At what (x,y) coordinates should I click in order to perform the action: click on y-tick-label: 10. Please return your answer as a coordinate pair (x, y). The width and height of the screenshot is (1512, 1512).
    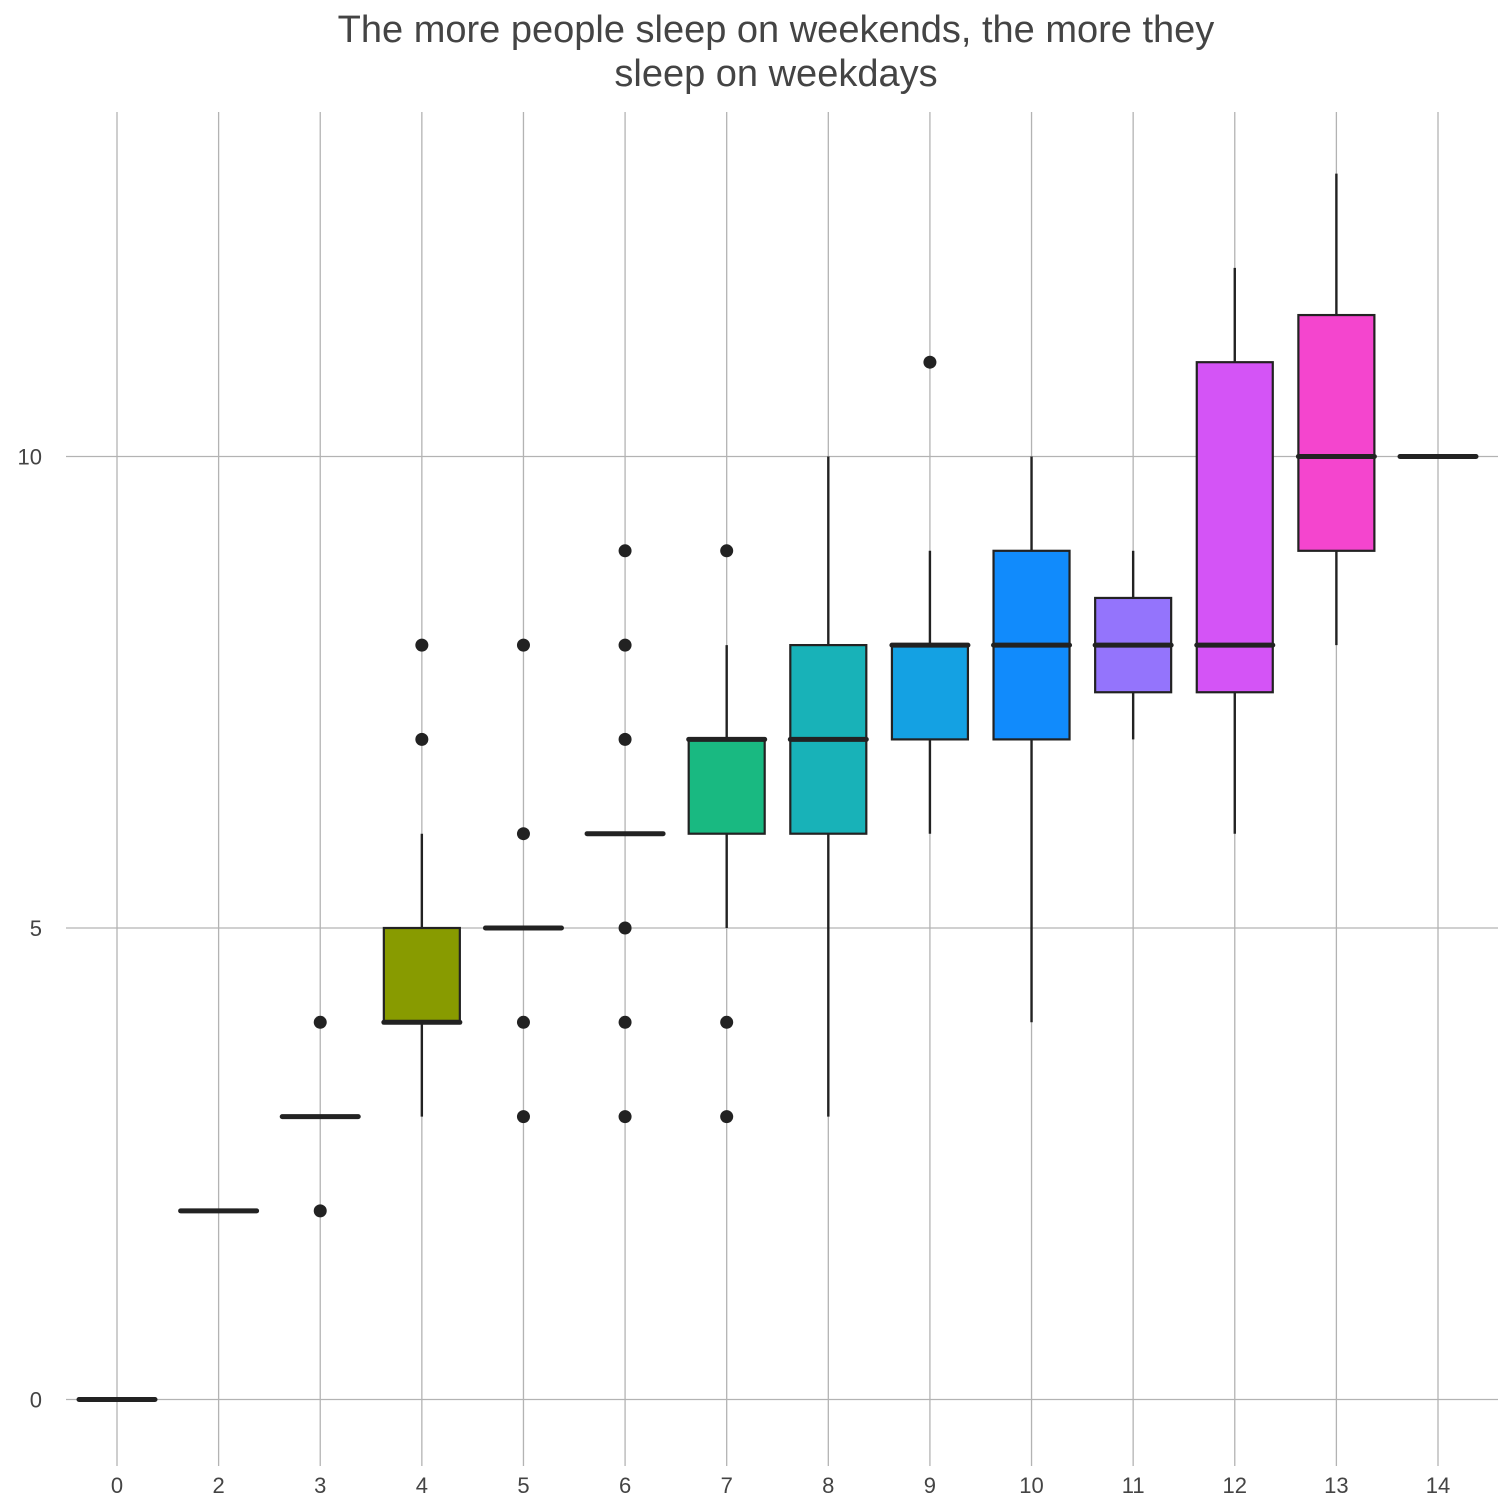
    Looking at the image, I should click on (30, 457).